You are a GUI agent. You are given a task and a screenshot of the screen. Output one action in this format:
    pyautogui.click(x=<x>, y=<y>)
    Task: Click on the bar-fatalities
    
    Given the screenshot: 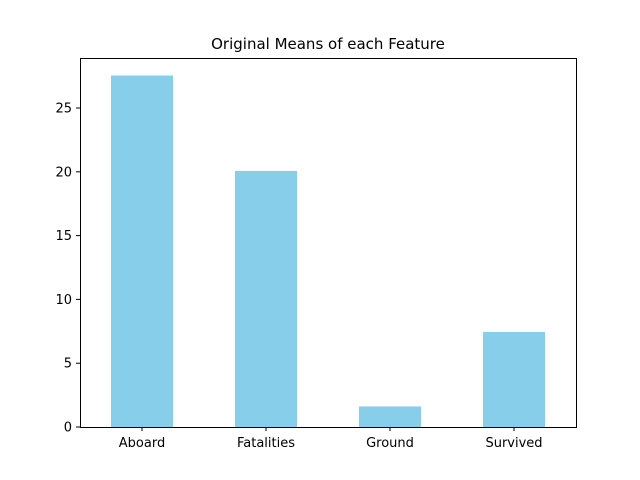 What is the action you would take?
    pyautogui.click(x=266, y=299)
    